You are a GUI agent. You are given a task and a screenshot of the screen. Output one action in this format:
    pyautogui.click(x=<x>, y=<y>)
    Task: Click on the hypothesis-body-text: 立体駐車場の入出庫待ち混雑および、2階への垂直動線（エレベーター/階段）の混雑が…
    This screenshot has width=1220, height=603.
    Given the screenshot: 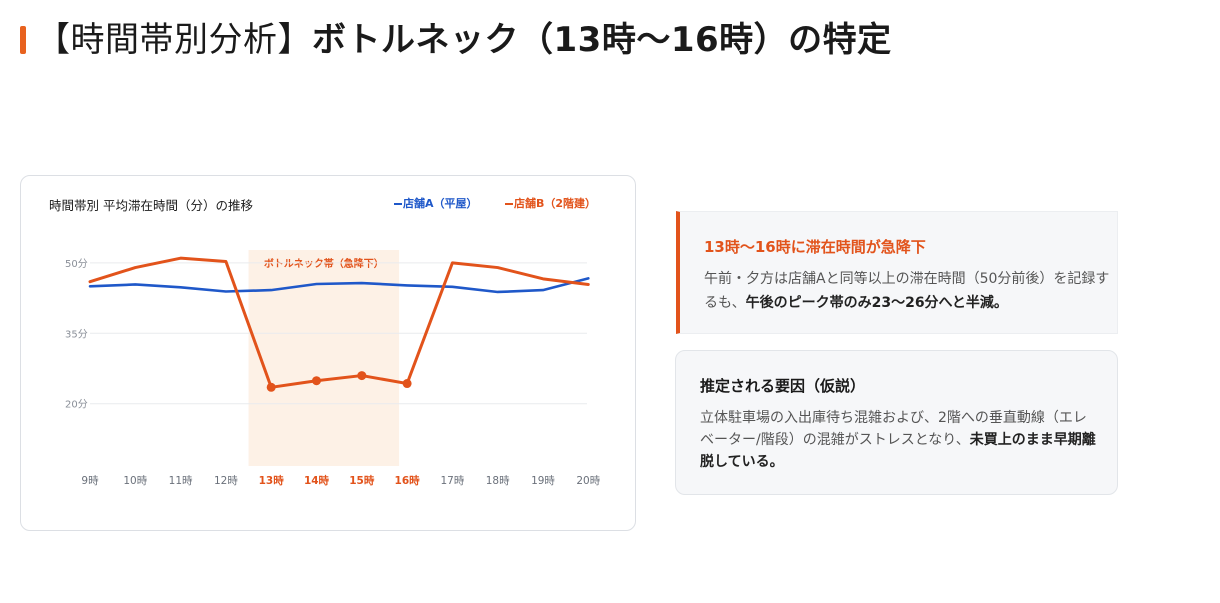 What is the action you would take?
    pyautogui.click(x=893, y=429)
    